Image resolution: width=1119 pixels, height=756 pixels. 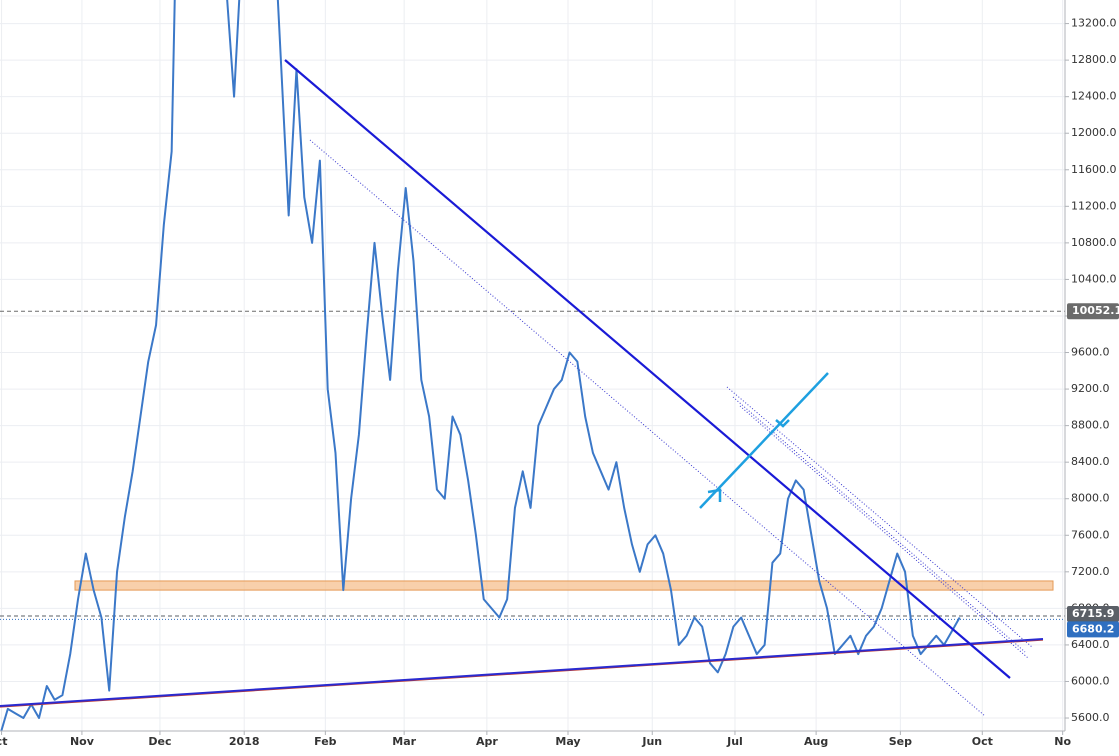 What do you see at coordinates (1095, 310) in the screenshot?
I see `price-label: 10052.1` at bounding box center [1095, 310].